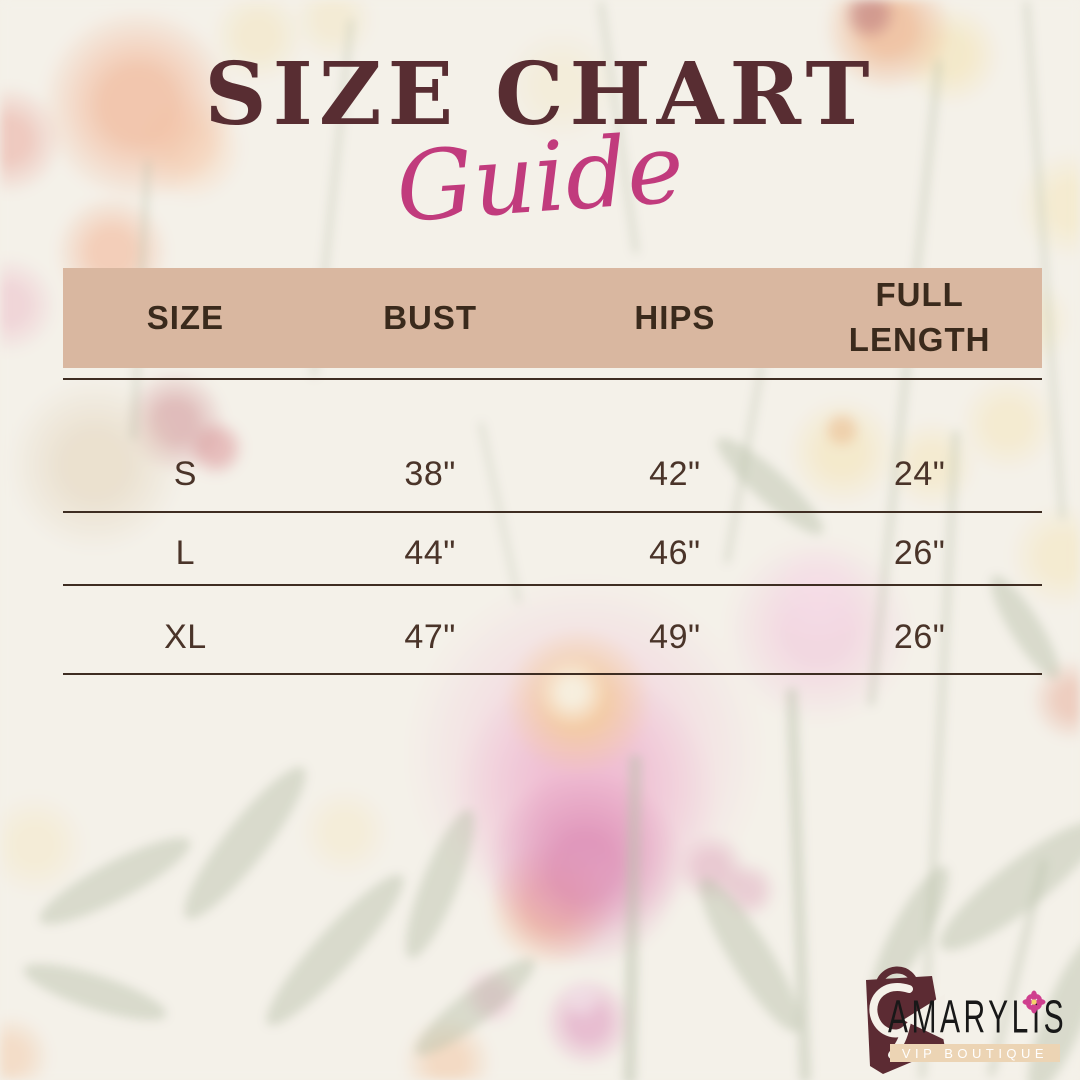 This screenshot has width=1080, height=1080. What do you see at coordinates (552, 446) in the screenshot?
I see `table-row: S 38" 42" 24"` at bounding box center [552, 446].